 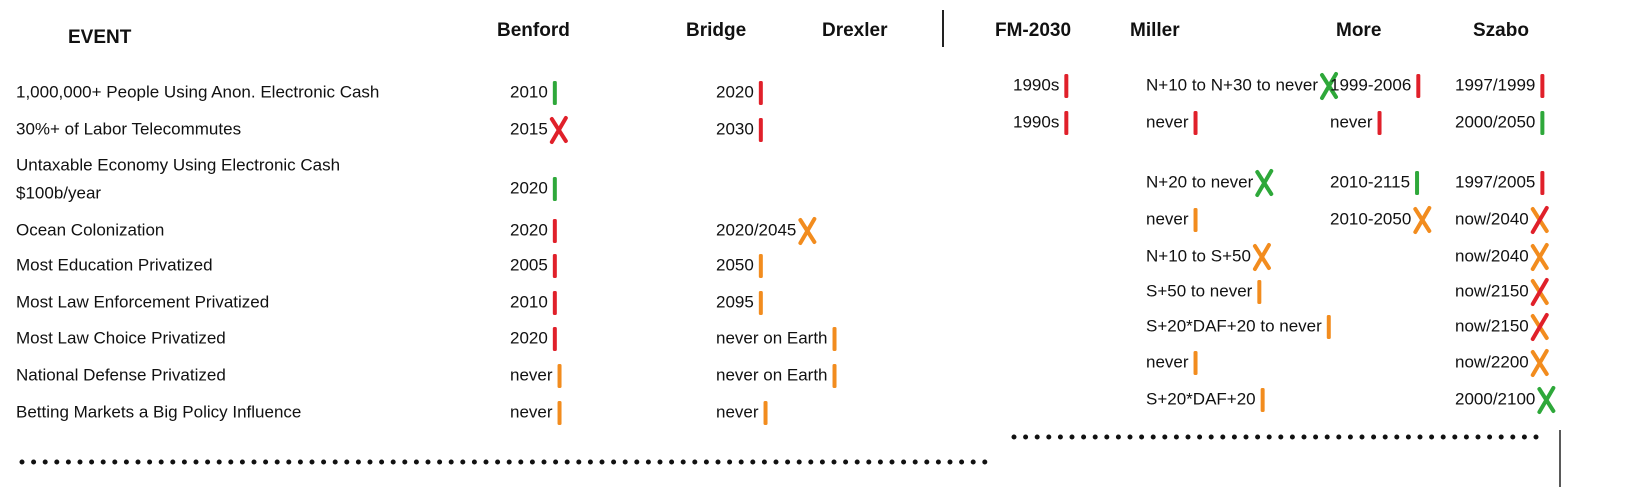 I want to click on prediction: 1997/1999, so click(x=1495, y=84).